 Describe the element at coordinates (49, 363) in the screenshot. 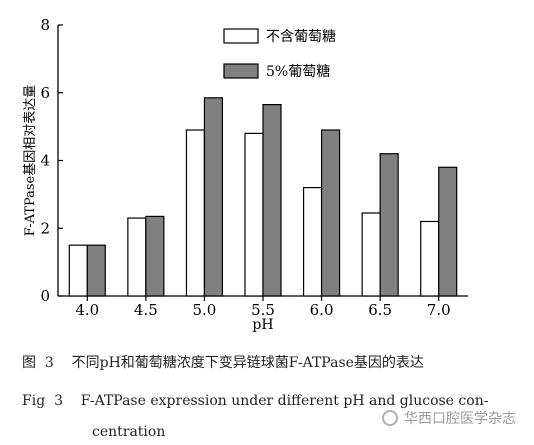

I see `caption-zh-number: 3` at that location.